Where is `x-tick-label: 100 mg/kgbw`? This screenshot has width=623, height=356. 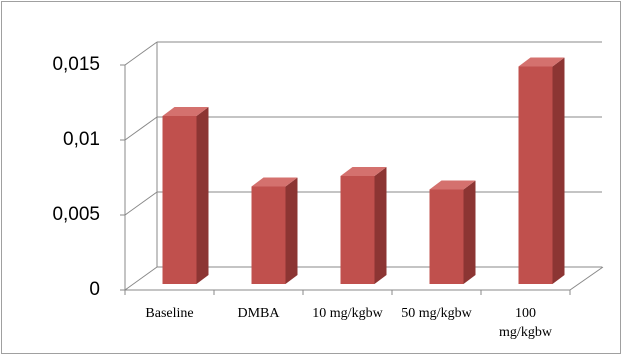 x-tick-label: 100 mg/kgbw is located at coordinates (525, 323).